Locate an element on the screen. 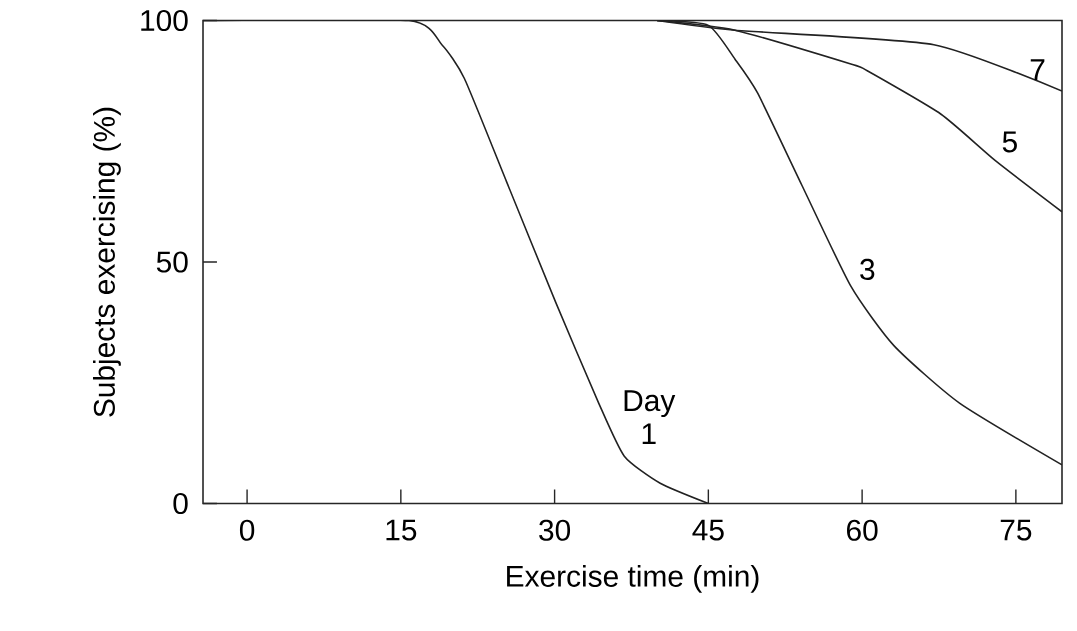 The image size is (1077, 631). x-tick-label: 75 is located at coordinates (1016, 530).